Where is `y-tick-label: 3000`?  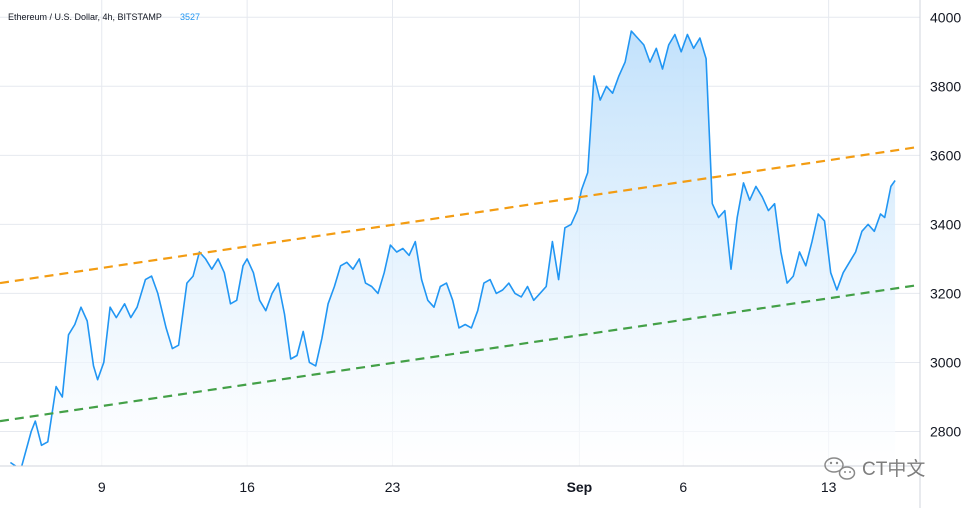
y-tick-label: 3000 is located at coordinates (945, 362).